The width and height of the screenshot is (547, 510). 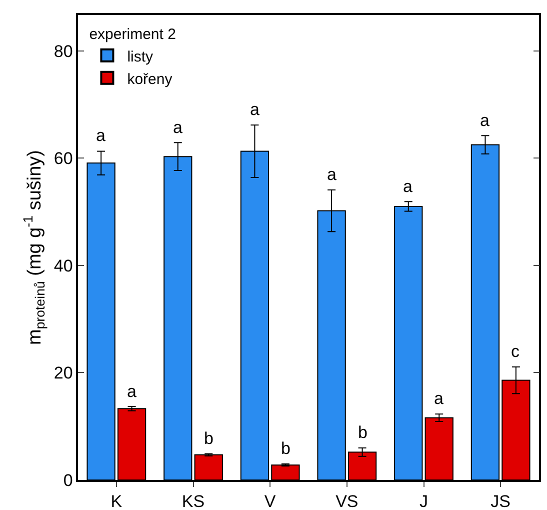 What do you see at coordinates (63, 51) in the screenshot?
I see `y-tick-label: 80` at bounding box center [63, 51].